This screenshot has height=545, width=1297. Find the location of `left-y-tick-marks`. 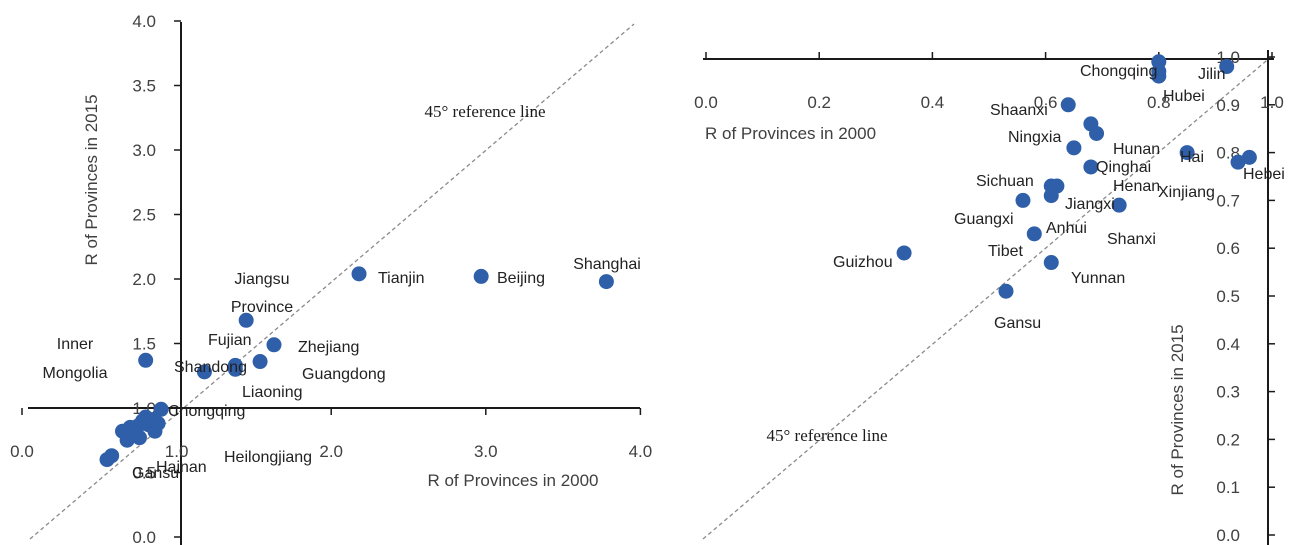

left-y-tick-marks is located at coordinates (177, 279).